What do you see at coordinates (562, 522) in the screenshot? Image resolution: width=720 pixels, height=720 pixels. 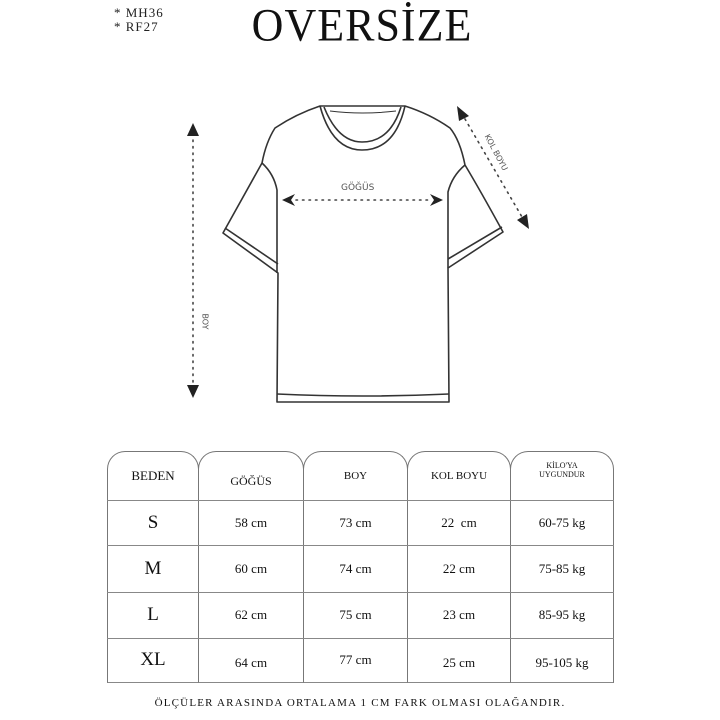 I see `weight-cell: 60-75 kg` at bounding box center [562, 522].